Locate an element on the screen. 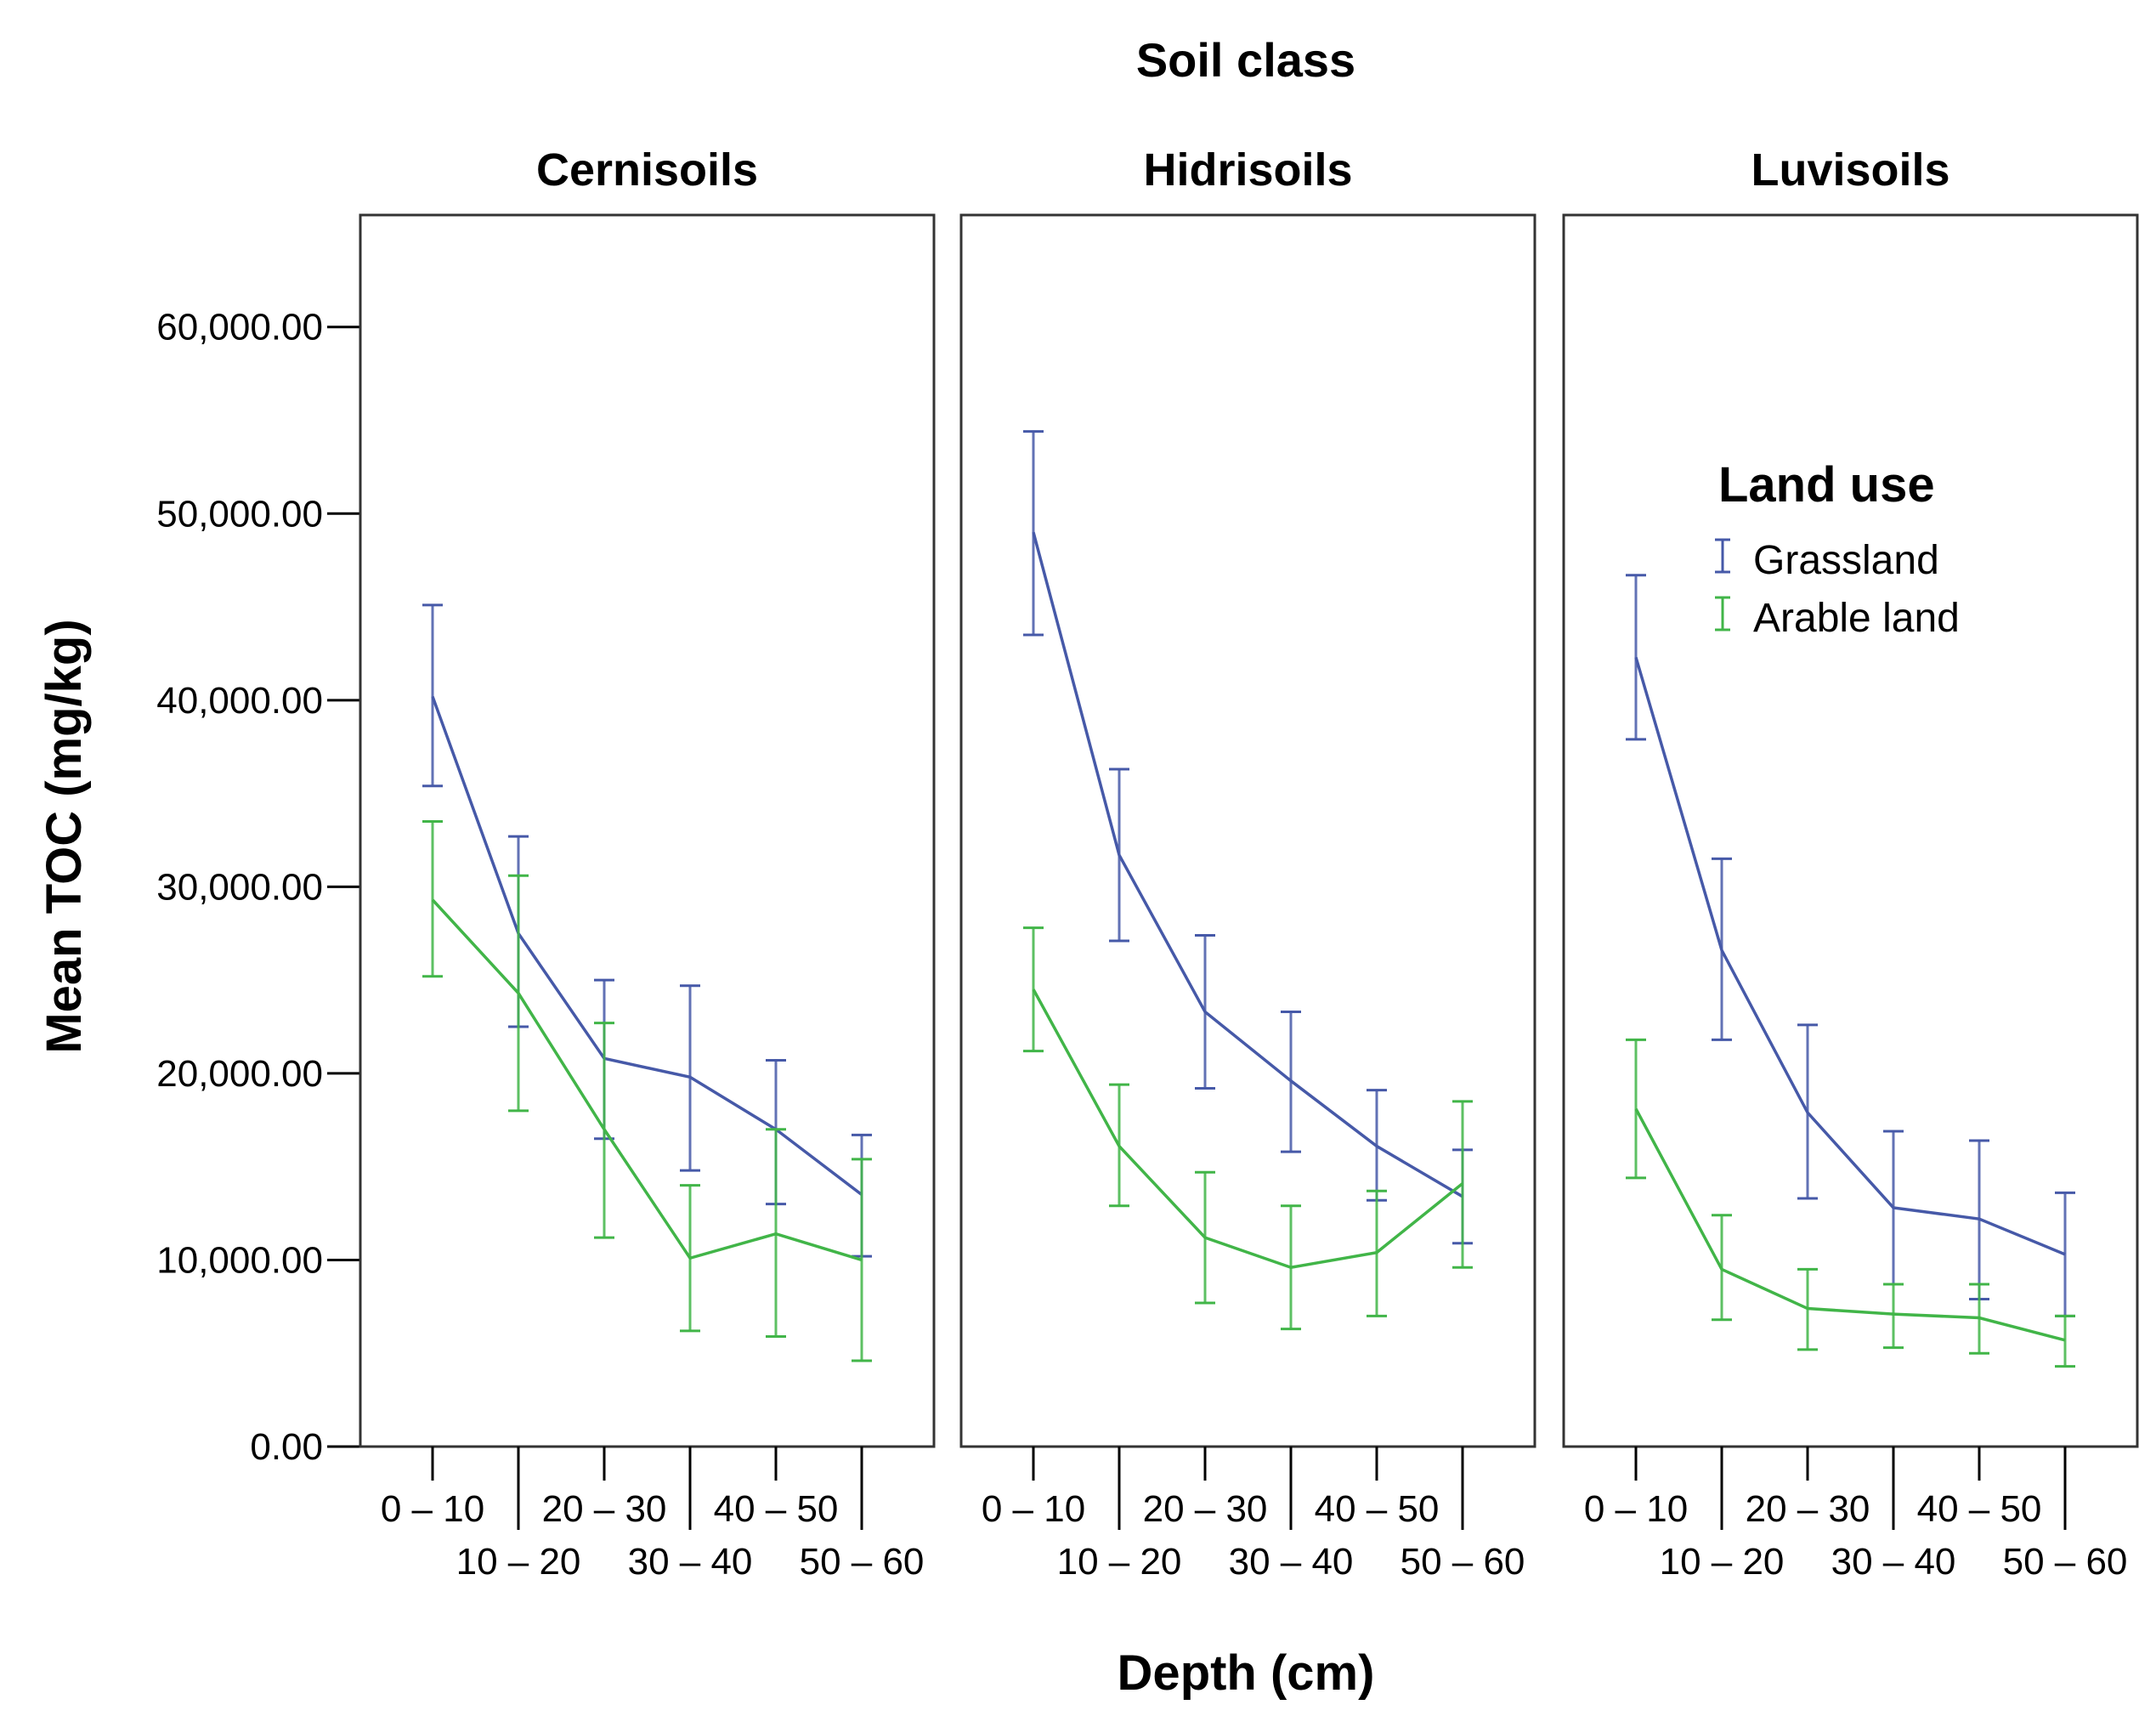 The height and width of the screenshot is (1716, 2156). legend-label: Grassland is located at coordinates (1846, 560).